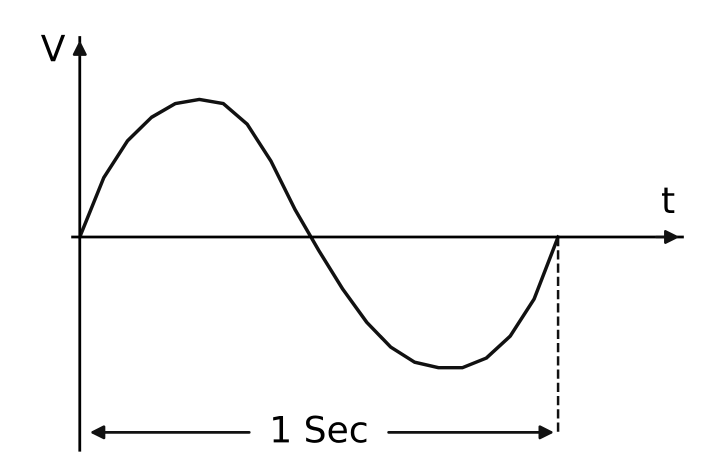 The width and height of the screenshot is (726, 469). Describe the element at coordinates (319, 429) in the screenshot. I see `text: 1 Sec` at that location.